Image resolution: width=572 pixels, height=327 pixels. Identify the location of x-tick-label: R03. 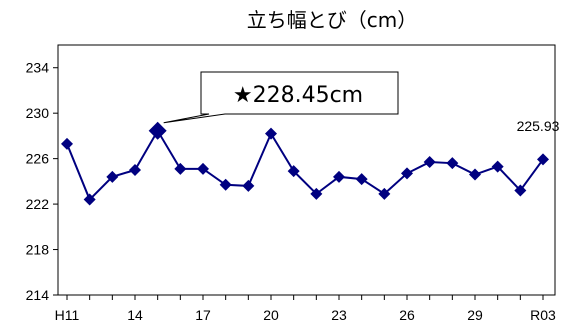
(543, 315).